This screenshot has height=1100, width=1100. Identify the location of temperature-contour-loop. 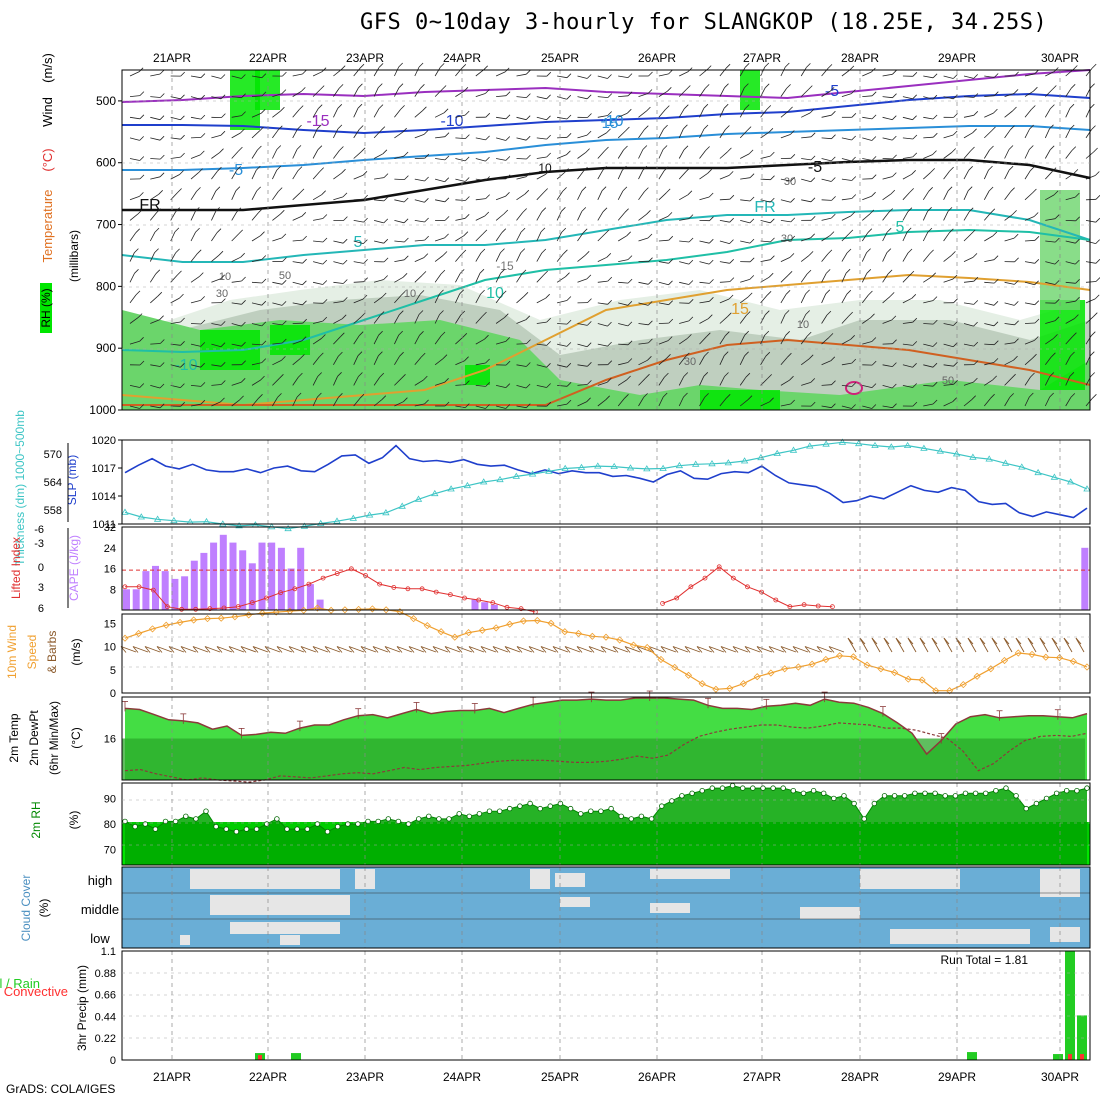
(854, 388).